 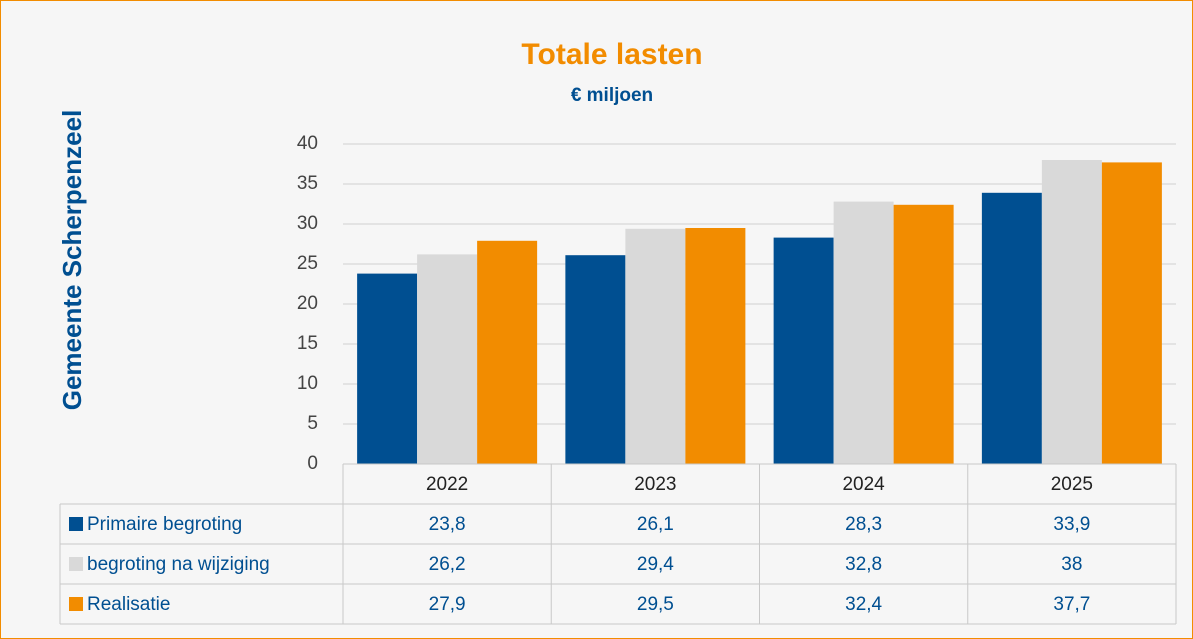 I want to click on data-label: 33,9, so click(x=1071, y=524).